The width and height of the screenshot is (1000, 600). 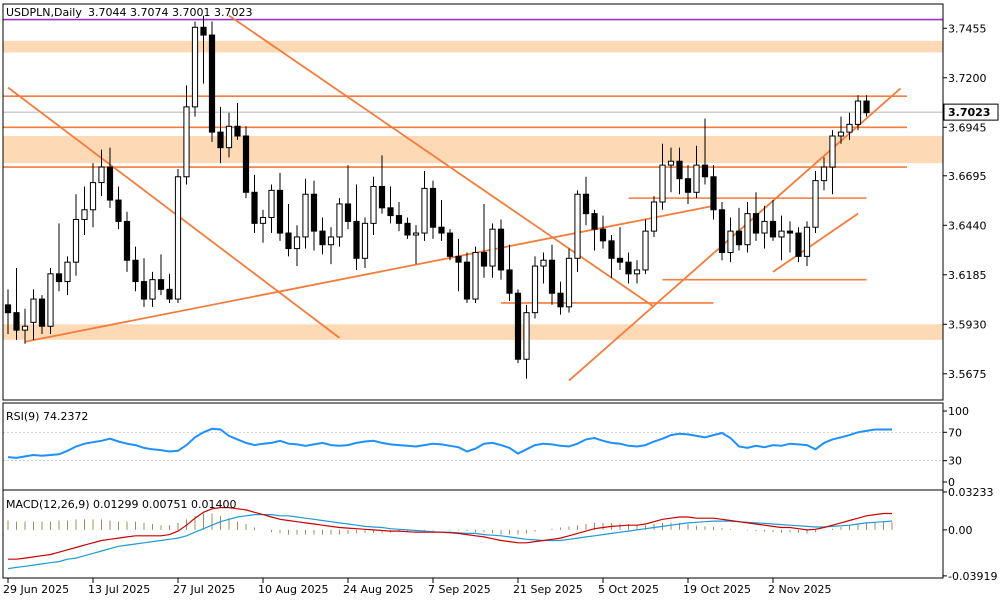 I want to click on price-tick-label: 3.6440, so click(x=967, y=225).